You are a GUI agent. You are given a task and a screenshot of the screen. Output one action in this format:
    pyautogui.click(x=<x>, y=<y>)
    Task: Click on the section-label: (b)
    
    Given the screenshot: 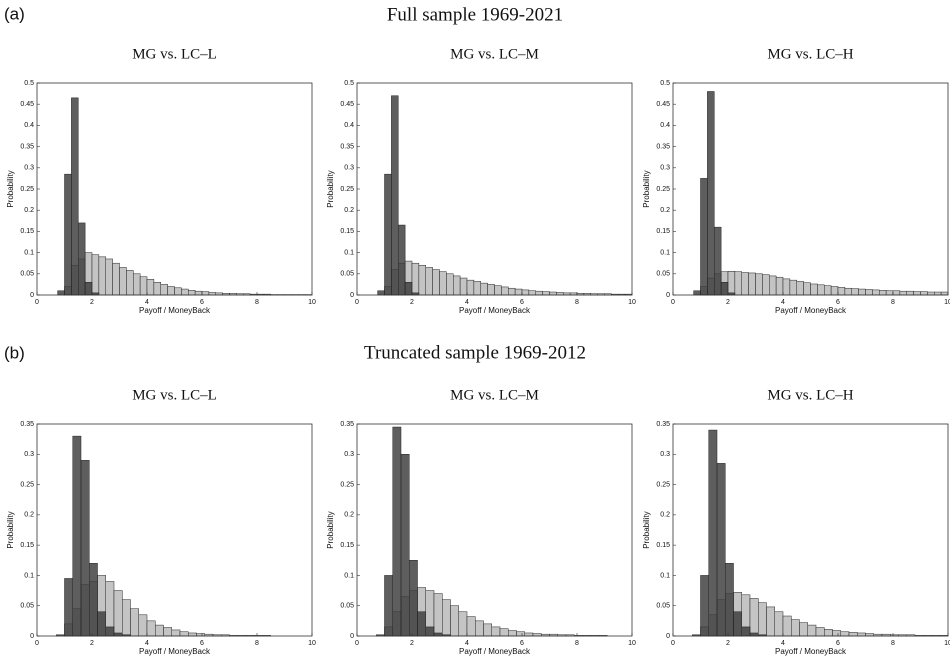 What is the action you would take?
    pyautogui.click(x=14, y=352)
    